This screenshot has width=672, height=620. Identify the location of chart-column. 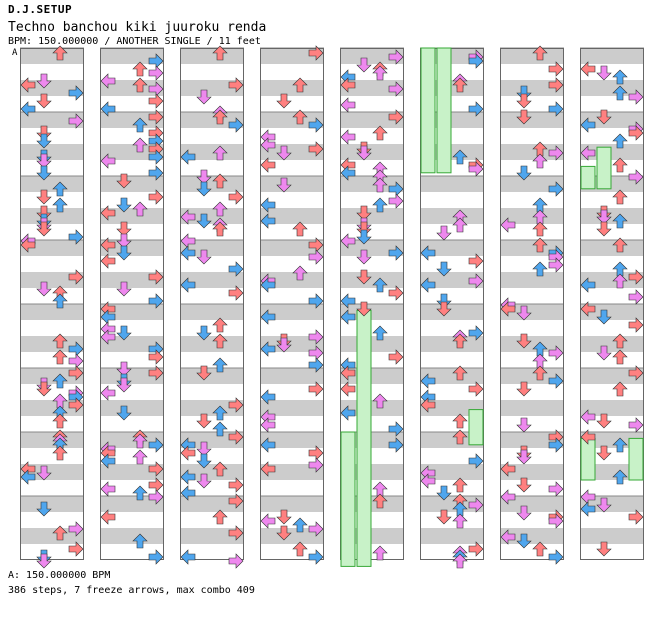
(52, 307).